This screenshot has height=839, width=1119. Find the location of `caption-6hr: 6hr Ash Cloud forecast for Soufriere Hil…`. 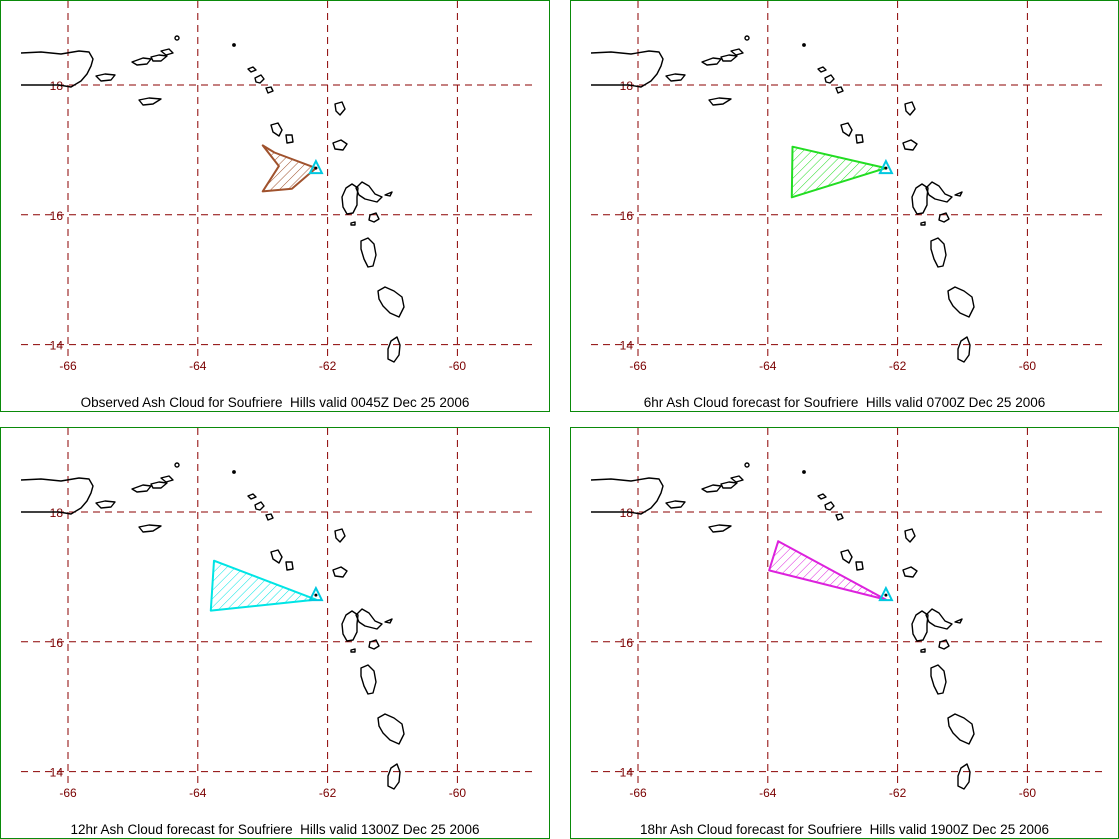

caption-6hr: 6hr Ash Cloud forecast for Soufriere Hil… is located at coordinates (844, 402).